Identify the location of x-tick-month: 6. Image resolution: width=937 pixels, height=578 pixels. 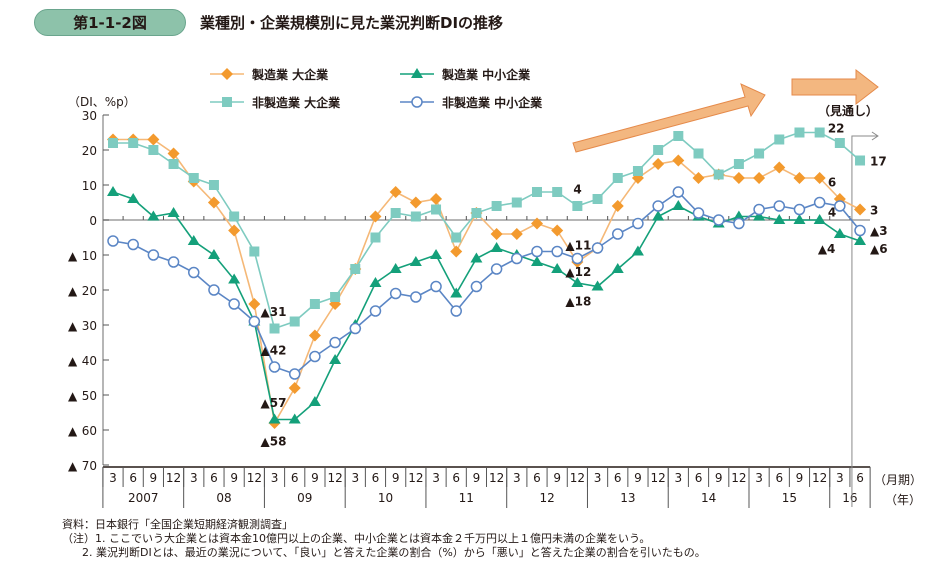
(537, 478).